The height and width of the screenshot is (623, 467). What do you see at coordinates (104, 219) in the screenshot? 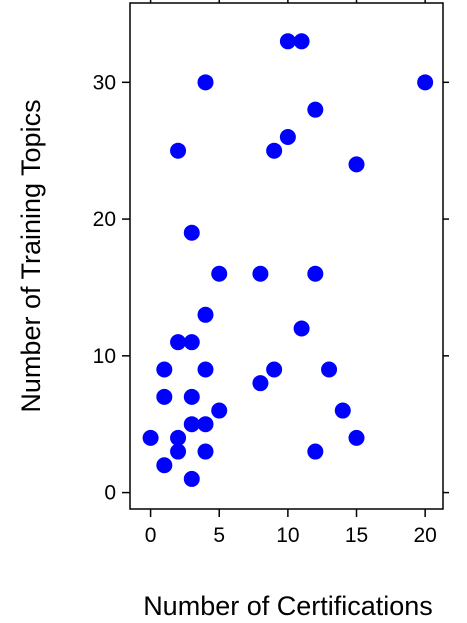
I see `y-tick-label: 20` at bounding box center [104, 219].